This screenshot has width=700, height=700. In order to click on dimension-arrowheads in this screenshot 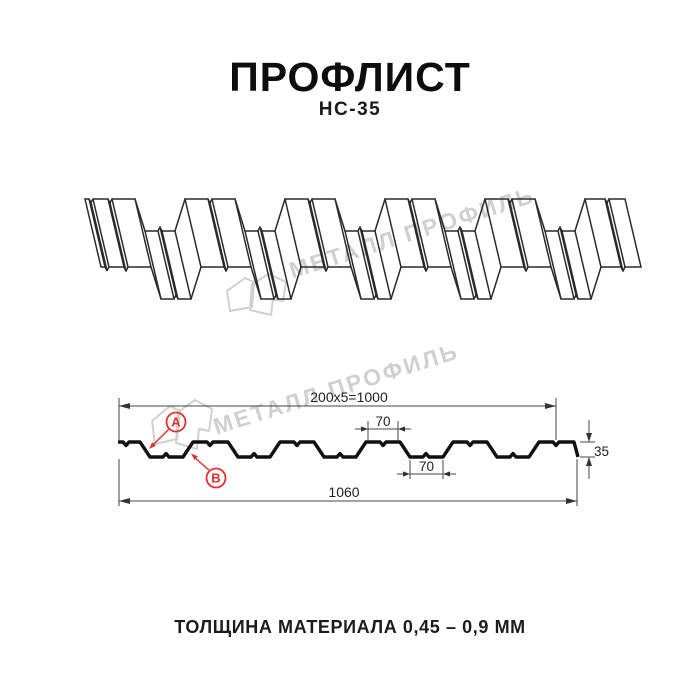, I will do `click(355, 453)`.